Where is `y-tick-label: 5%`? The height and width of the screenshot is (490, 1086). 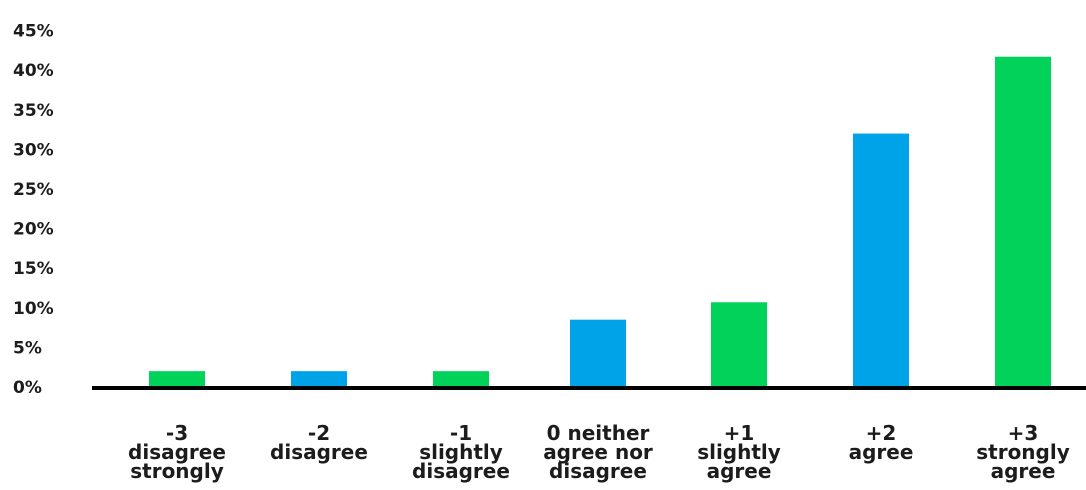
y-tick-label: 5% is located at coordinates (27, 348).